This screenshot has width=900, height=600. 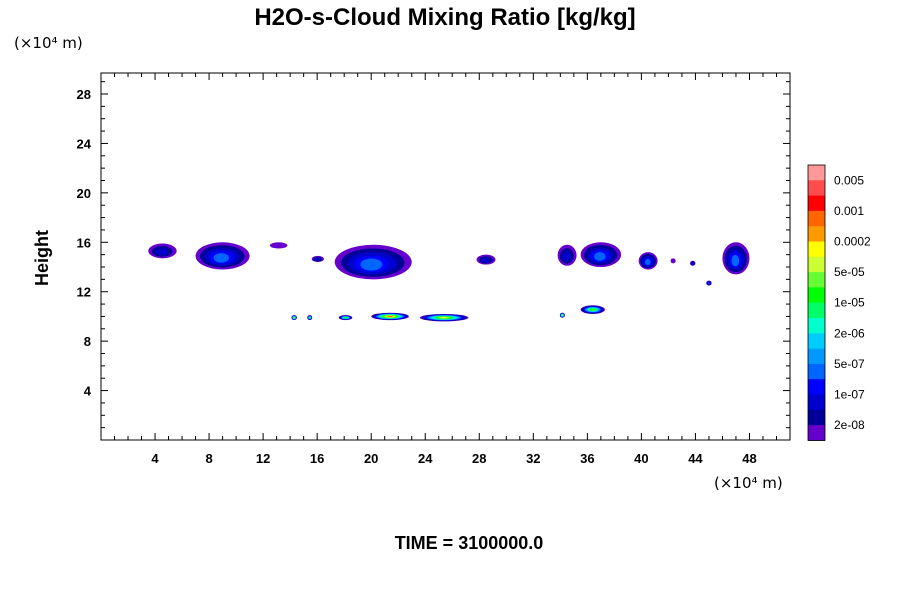 I want to click on cloud-contours, so click(x=449, y=282).